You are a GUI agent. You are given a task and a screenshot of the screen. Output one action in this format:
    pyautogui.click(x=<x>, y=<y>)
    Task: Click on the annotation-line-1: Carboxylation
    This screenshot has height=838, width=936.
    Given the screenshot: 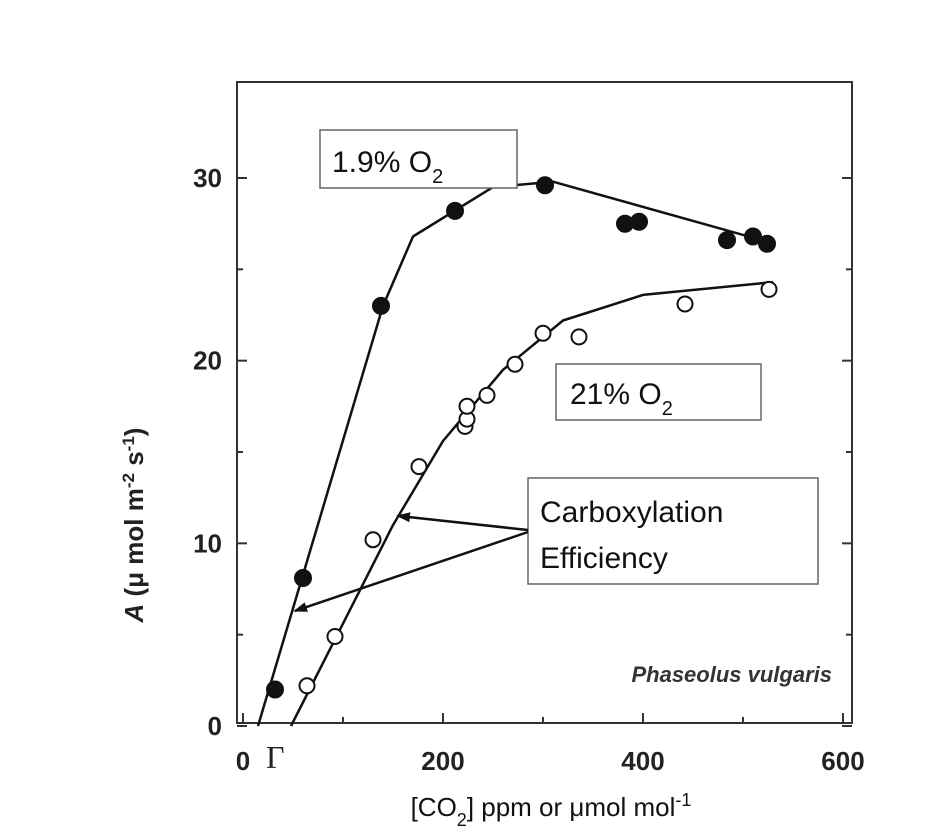 What is the action you would take?
    pyautogui.click(x=631, y=512)
    